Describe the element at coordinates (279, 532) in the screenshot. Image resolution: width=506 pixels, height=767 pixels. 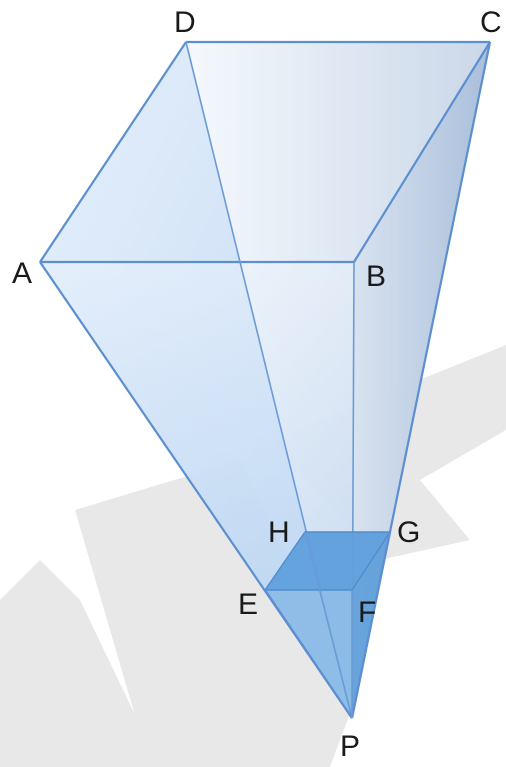
I see `label-h: H` at that location.